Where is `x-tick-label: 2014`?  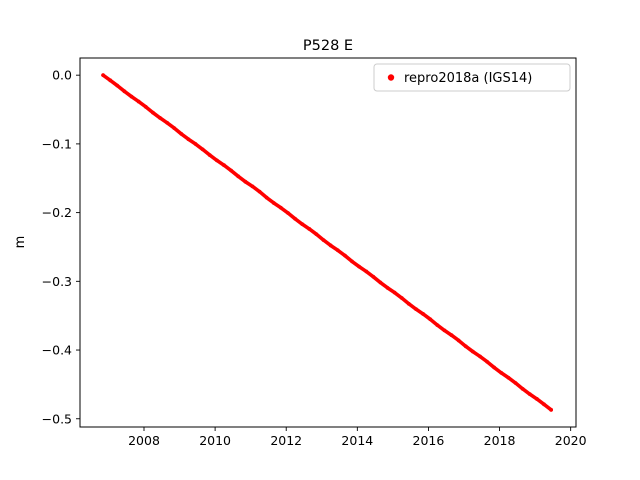 x-tick-label: 2014 is located at coordinates (357, 440).